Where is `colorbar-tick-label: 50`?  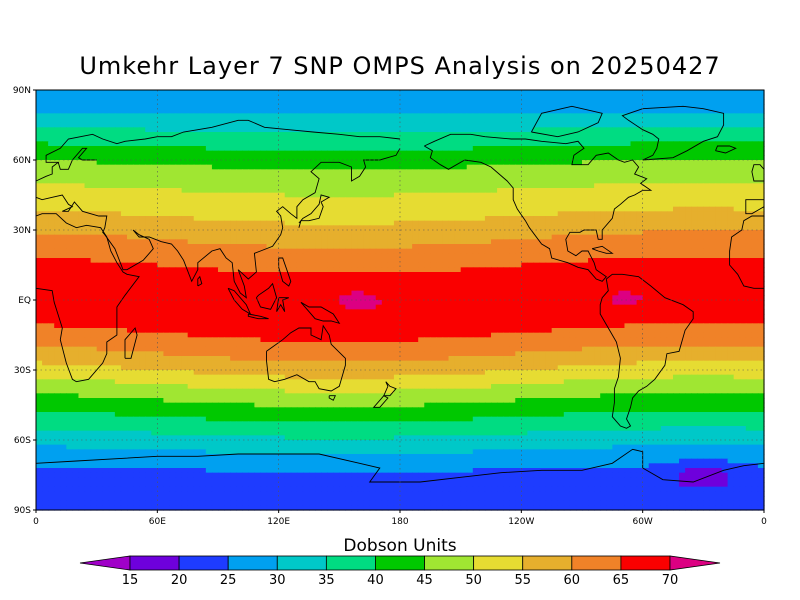 colorbar-tick-label: 50 is located at coordinates (473, 580).